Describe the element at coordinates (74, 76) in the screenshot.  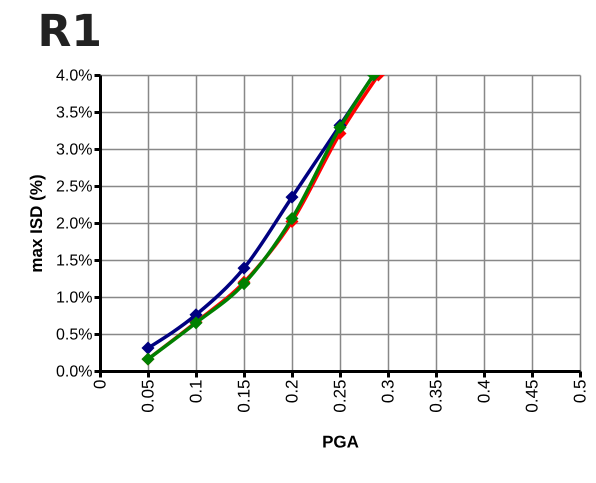
I see `y-tick-label: 4.0%` at that location.